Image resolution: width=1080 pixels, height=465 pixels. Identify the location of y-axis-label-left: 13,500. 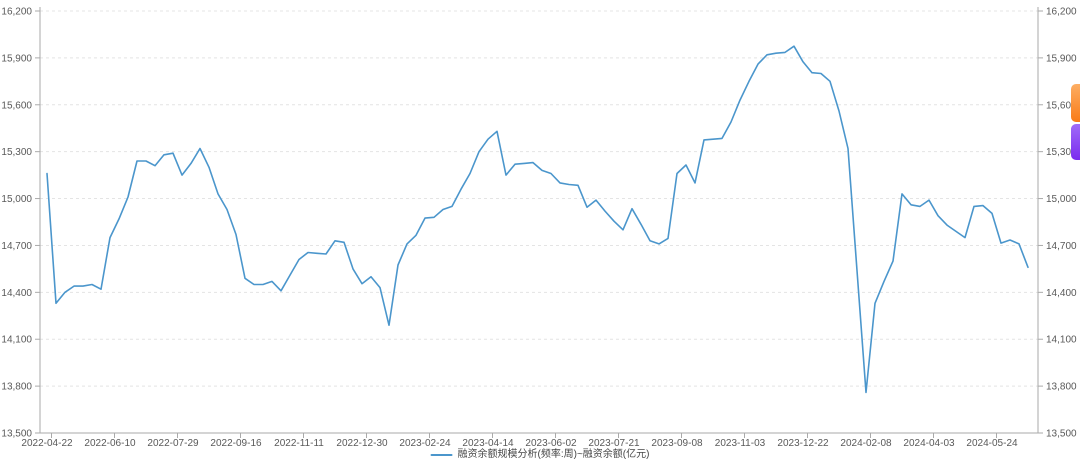
(16, 434).